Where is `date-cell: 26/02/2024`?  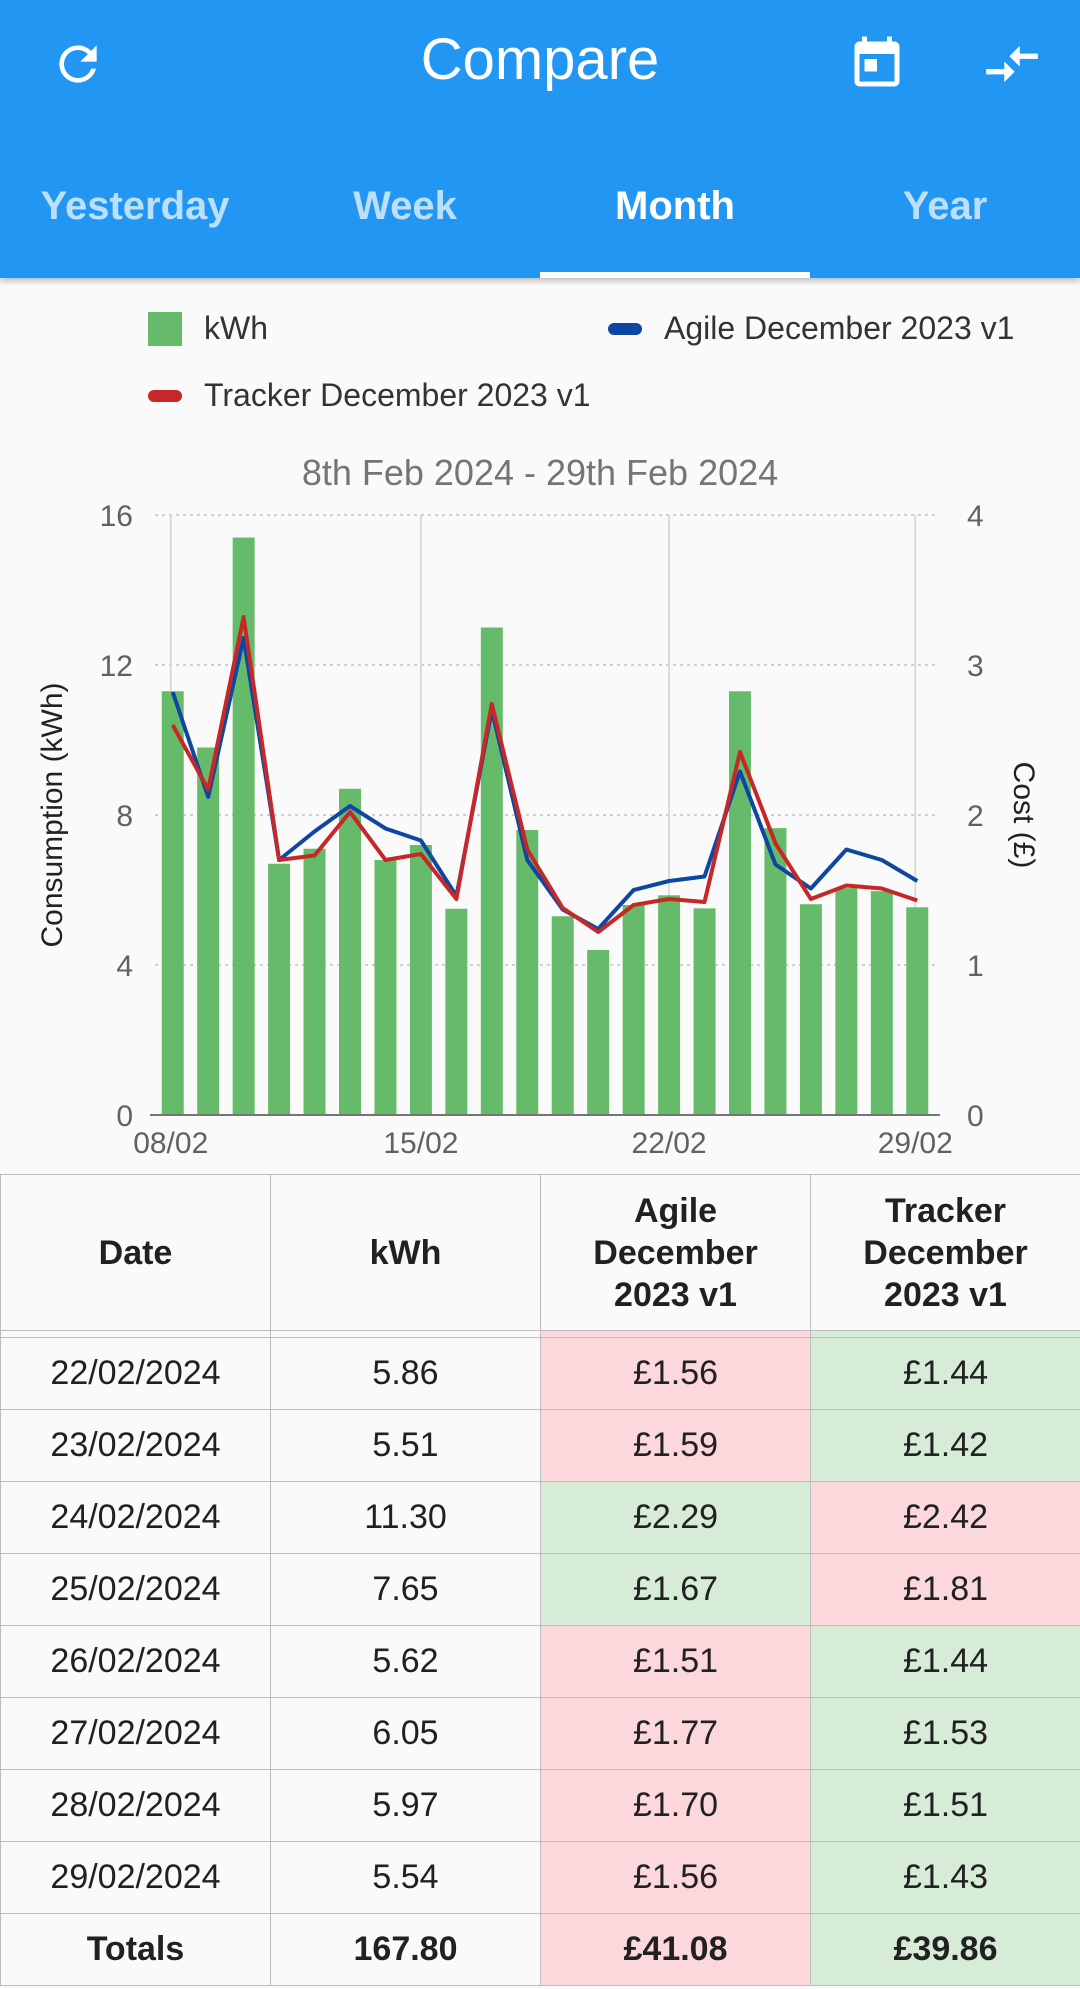 date-cell: 26/02/2024 is located at coordinates (135, 1661).